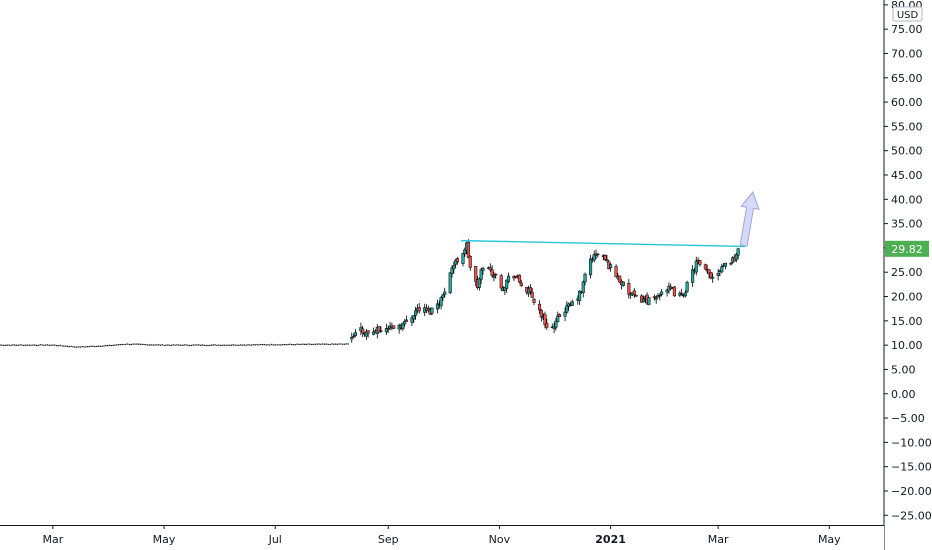 This screenshot has height=550, width=932. Describe the element at coordinates (907, 345) in the screenshot. I see `y-tick-label: 10.00` at that location.